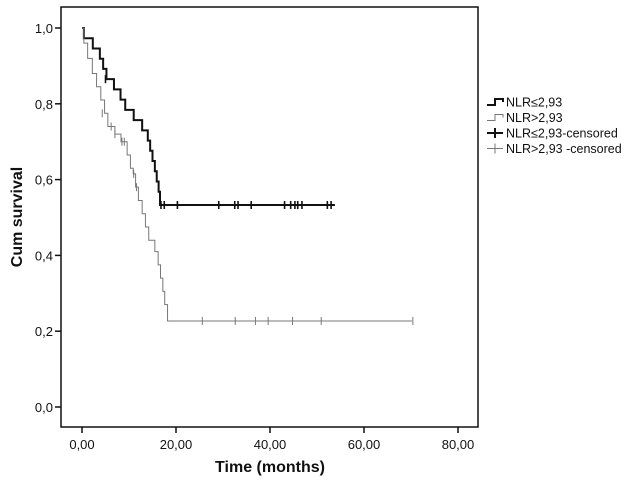 The width and height of the screenshot is (641, 485). Describe the element at coordinates (44, 104) in the screenshot. I see `y-tick-label: 0,8` at that location.